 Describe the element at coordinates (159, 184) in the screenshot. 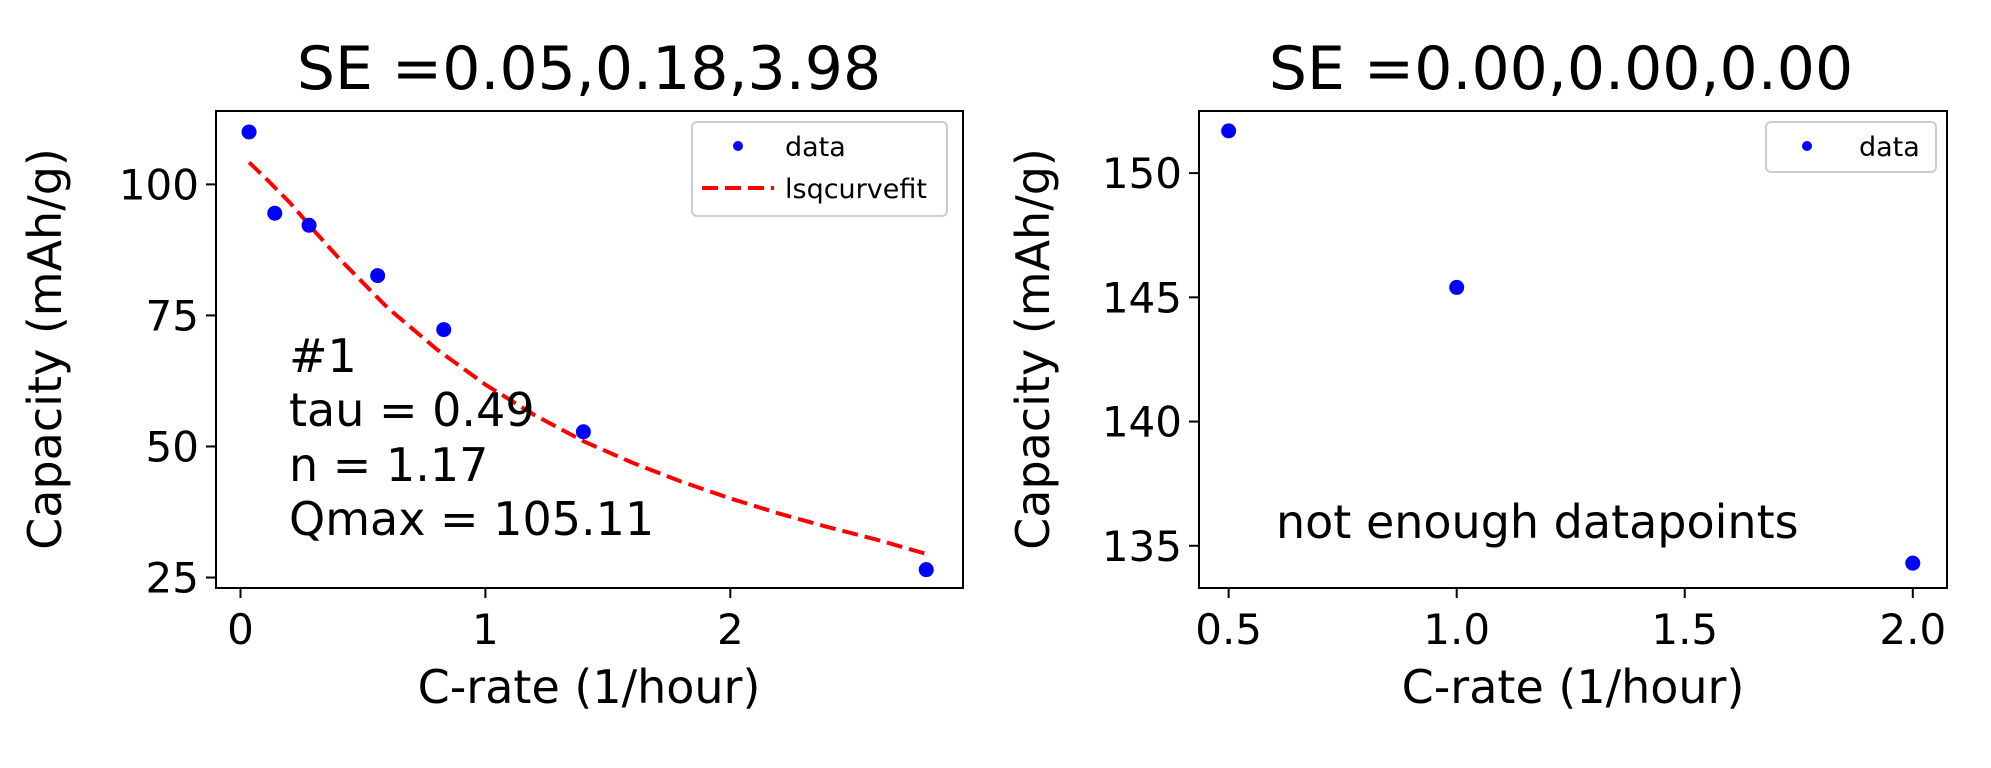

I see `left-y-tick-label: 100` at that location.